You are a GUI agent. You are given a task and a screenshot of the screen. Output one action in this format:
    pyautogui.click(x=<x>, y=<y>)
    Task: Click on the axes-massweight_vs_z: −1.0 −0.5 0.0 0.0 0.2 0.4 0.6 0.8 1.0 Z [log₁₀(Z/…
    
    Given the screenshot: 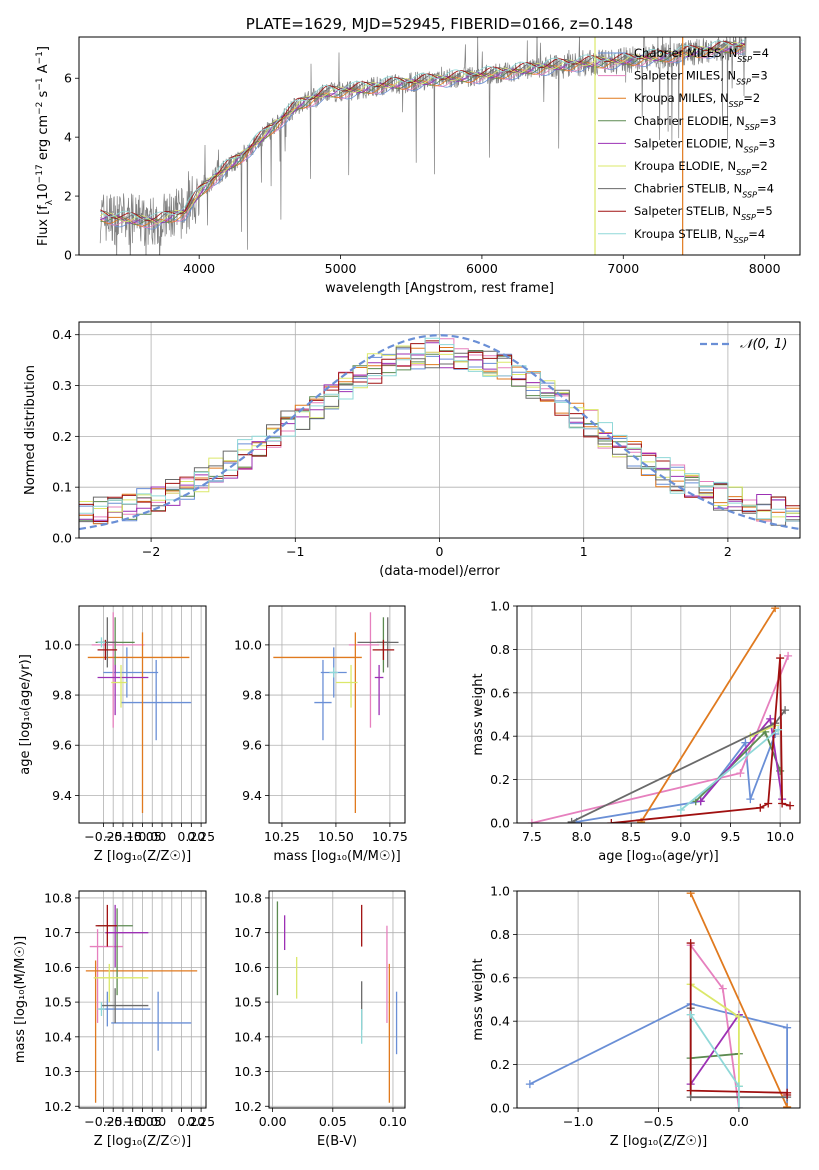 What is the action you would take?
    pyautogui.click(x=636, y=1016)
    